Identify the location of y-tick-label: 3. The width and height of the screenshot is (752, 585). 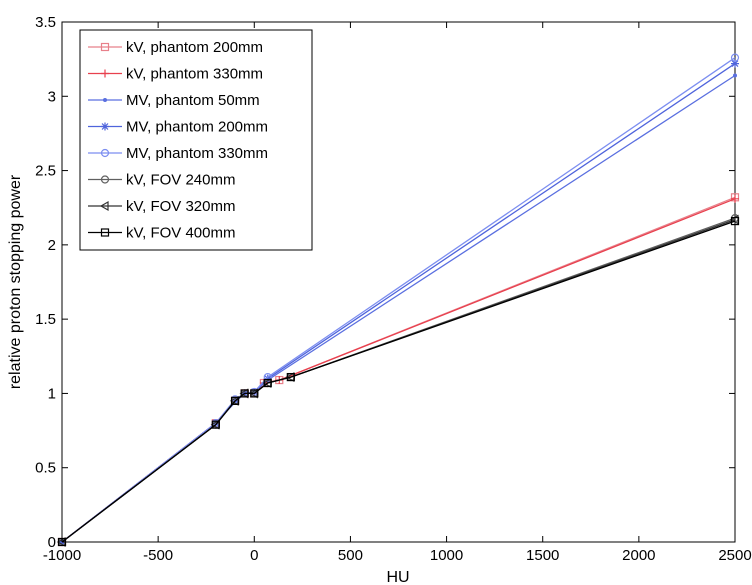
(52, 96).